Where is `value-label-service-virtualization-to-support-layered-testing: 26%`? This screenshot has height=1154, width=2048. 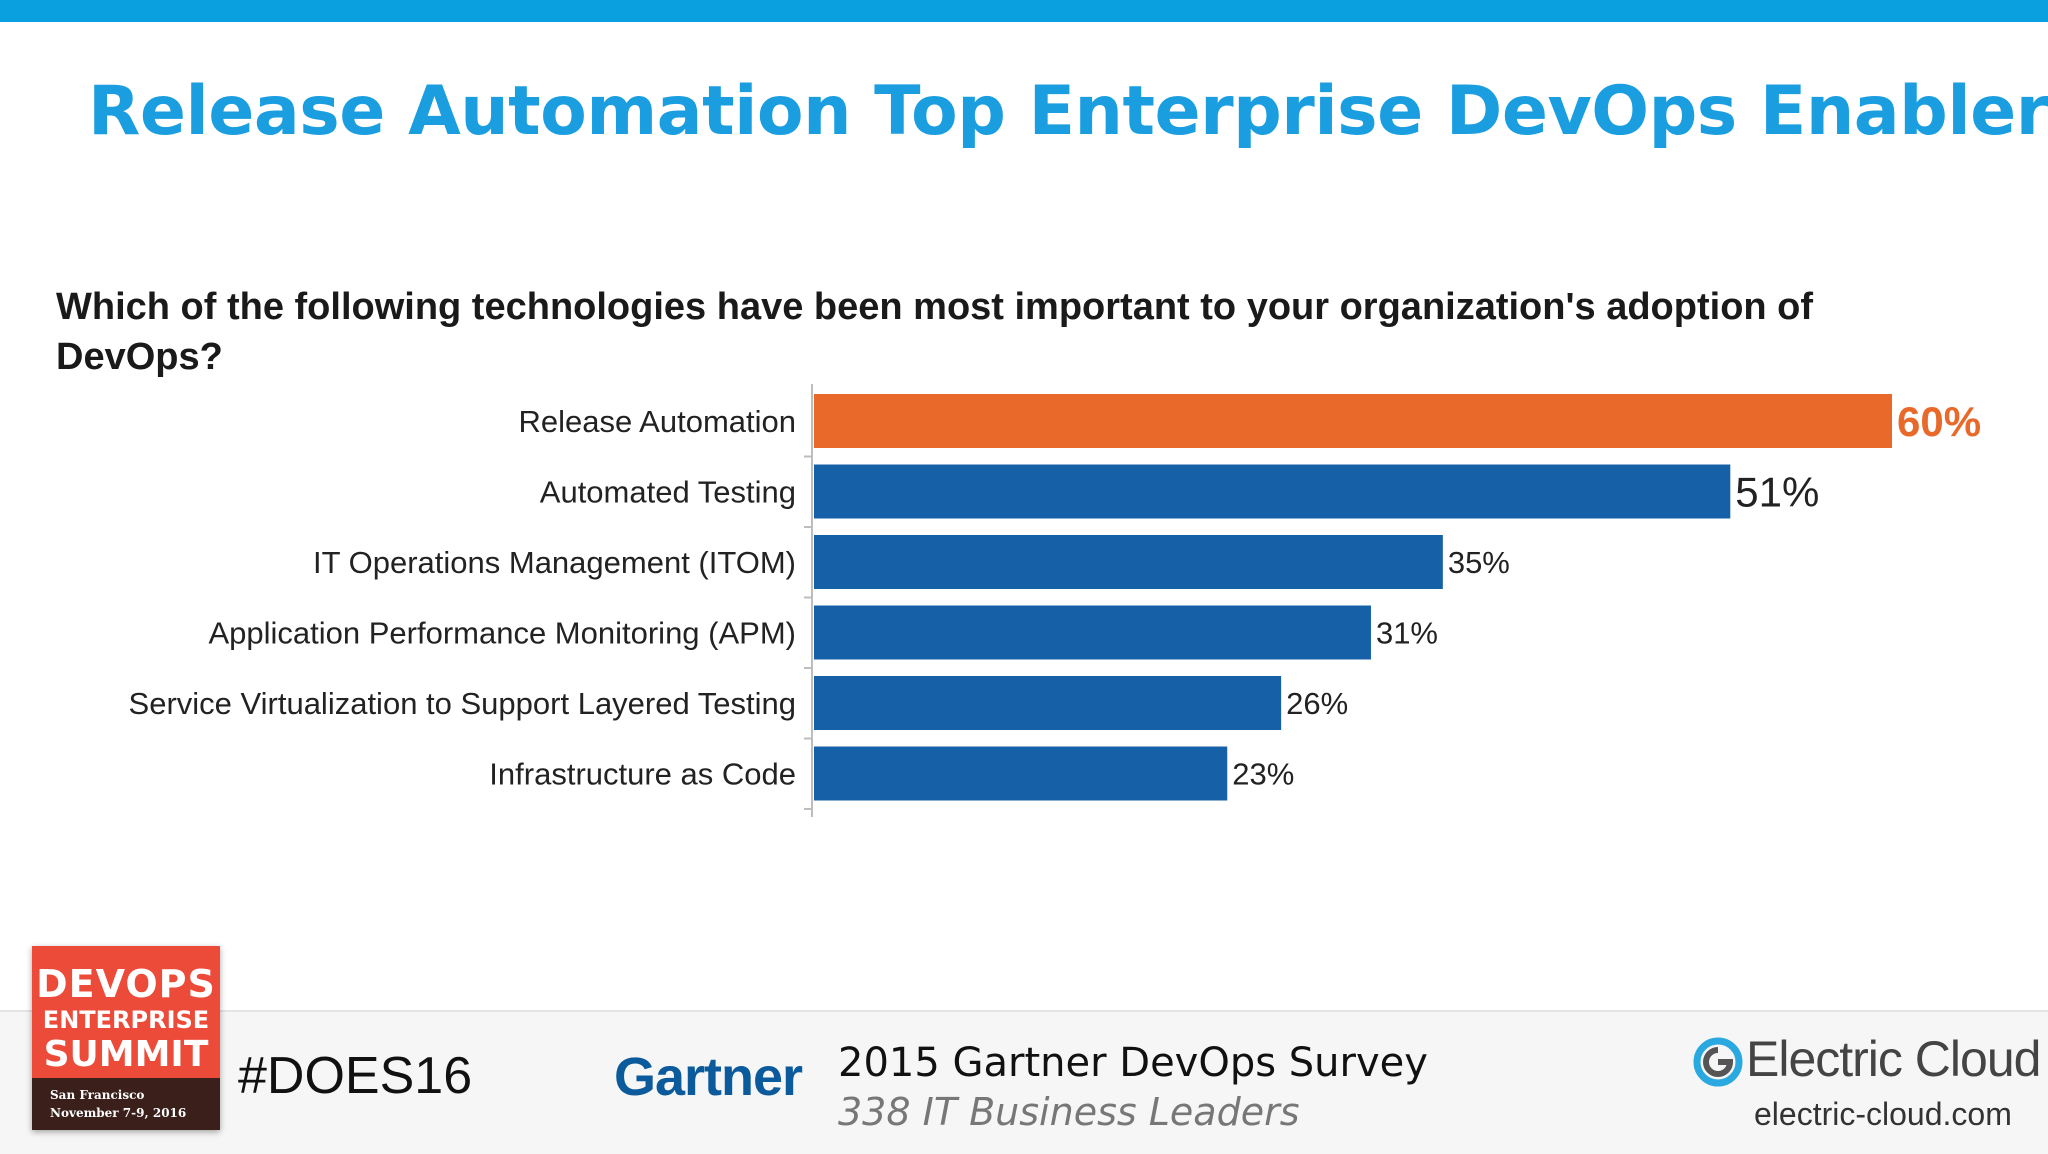
value-label-service-virtualization-to-support-layered-testing: 26% is located at coordinates (1317, 703).